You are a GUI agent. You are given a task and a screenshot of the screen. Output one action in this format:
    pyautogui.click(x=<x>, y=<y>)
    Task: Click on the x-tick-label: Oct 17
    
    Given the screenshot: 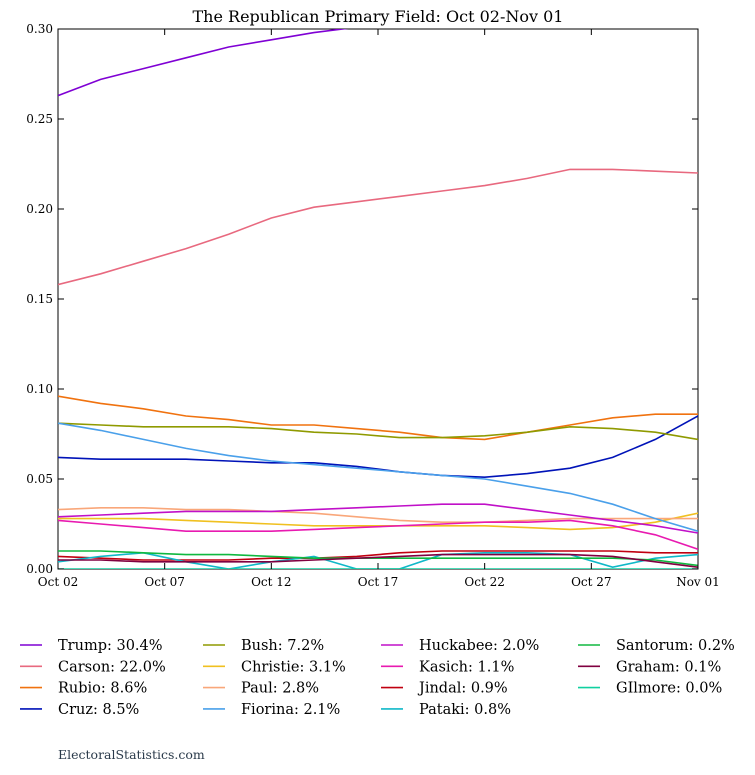 What is the action you would take?
    pyautogui.click(x=378, y=582)
    